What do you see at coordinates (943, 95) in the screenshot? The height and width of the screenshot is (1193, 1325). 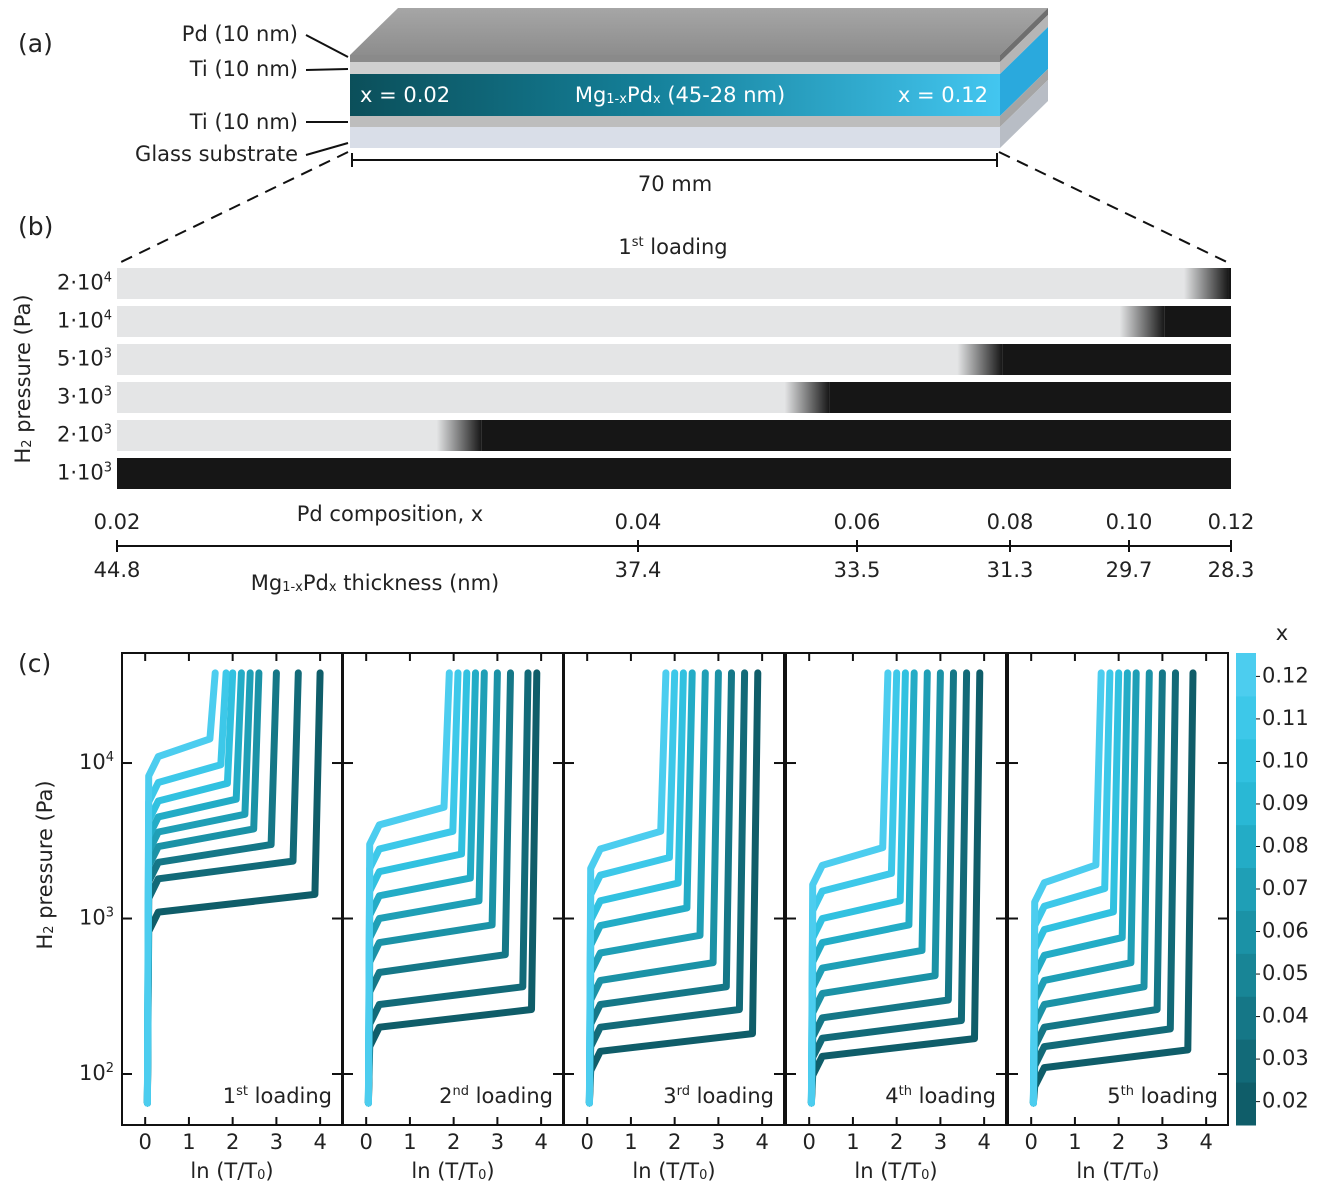 I see `composition-label: x = 0.12` at bounding box center [943, 95].